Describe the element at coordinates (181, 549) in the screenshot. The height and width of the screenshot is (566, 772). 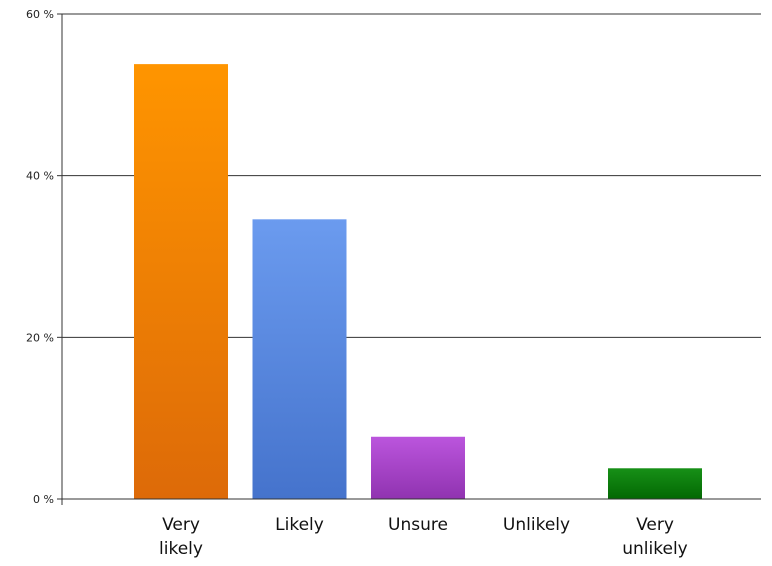
I see `x-category-label-line: likely` at that location.